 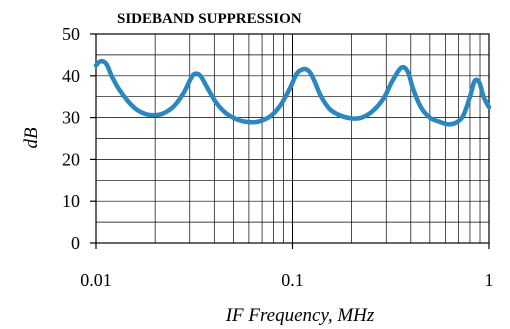 What do you see at coordinates (31, 138) in the screenshot?
I see `y-axis-label: dB` at bounding box center [31, 138].